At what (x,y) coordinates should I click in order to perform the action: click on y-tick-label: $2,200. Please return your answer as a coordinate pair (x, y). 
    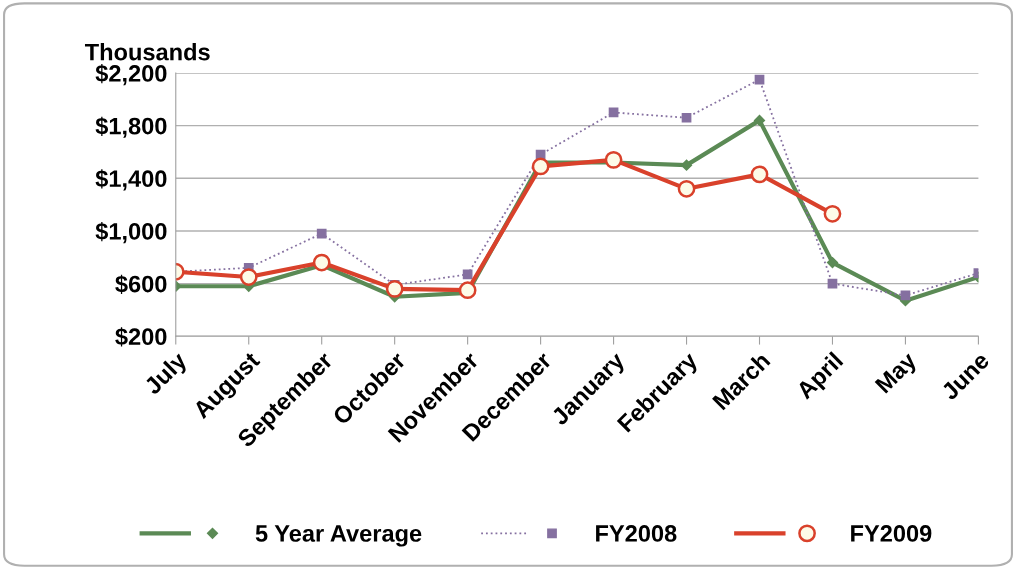
    Looking at the image, I should click on (131, 75).